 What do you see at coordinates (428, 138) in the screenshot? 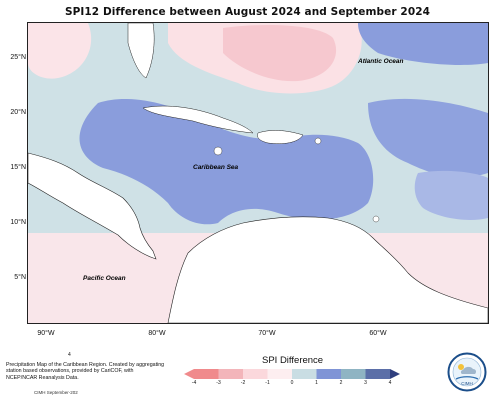
I see `anomaly-blue-east` at bounding box center [428, 138].